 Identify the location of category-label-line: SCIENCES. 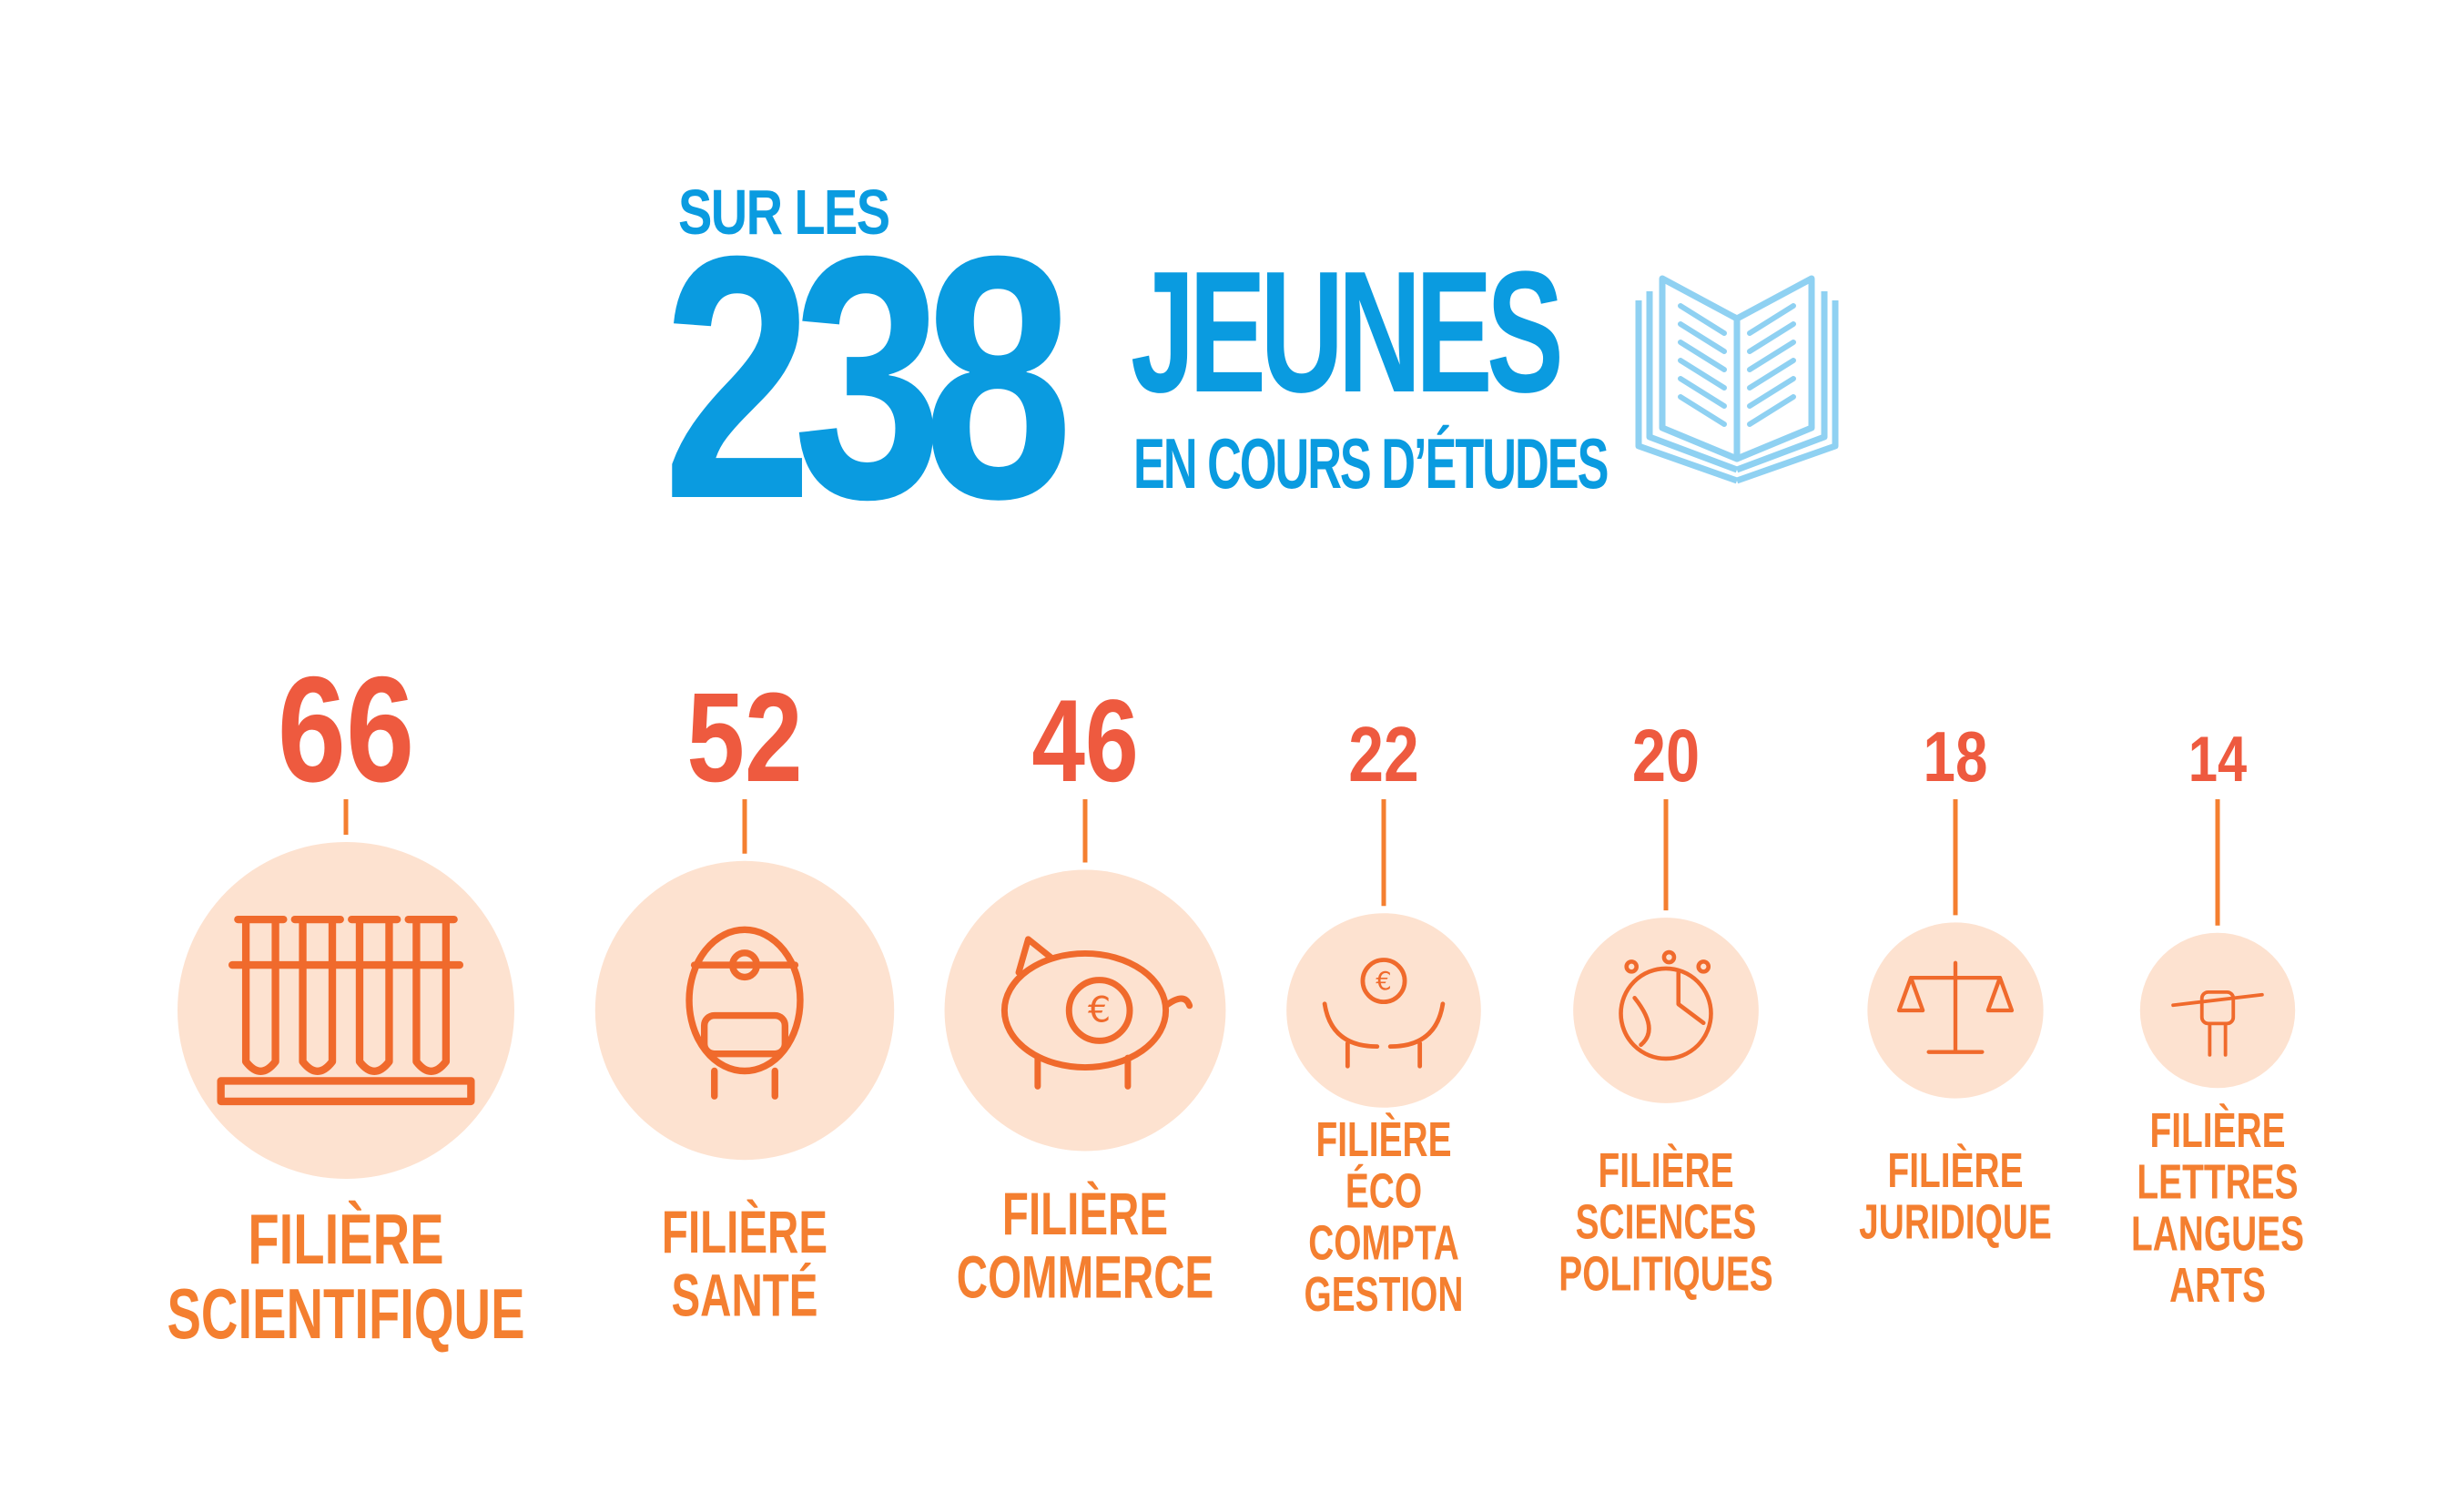
(1666, 1221).